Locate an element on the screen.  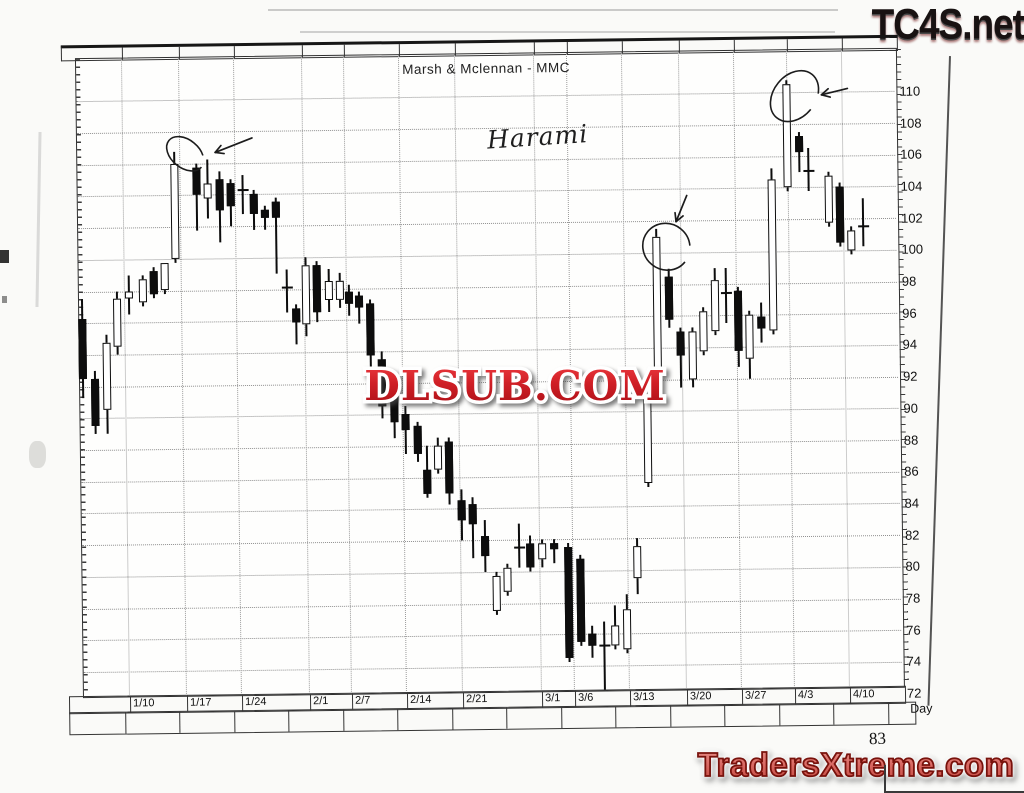
tradersxtreme-watermark-text: TradersXtreme.com is located at coordinates (856, 764).